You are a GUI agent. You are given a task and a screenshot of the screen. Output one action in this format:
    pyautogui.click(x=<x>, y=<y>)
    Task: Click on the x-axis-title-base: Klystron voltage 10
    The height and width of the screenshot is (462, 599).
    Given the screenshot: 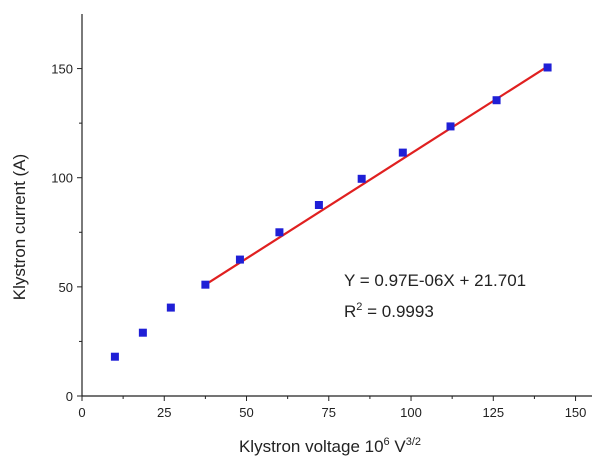 What is the action you would take?
    pyautogui.click(x=311, y=446)
    